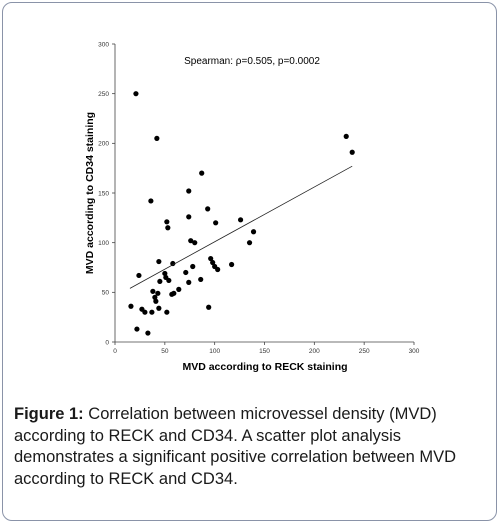 The height and width of the screenshot is (526, 502). Describe the element at coordinates (414, 351) in the screenshot. I see `x-tick-label: 300` at that location.